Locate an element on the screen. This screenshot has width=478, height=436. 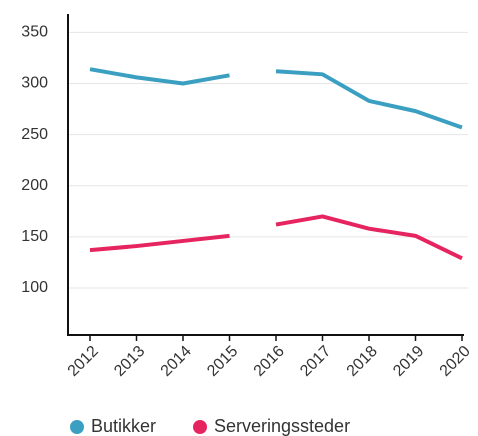
legend-label: Serveringssteder is located at coordinates (282, 426).